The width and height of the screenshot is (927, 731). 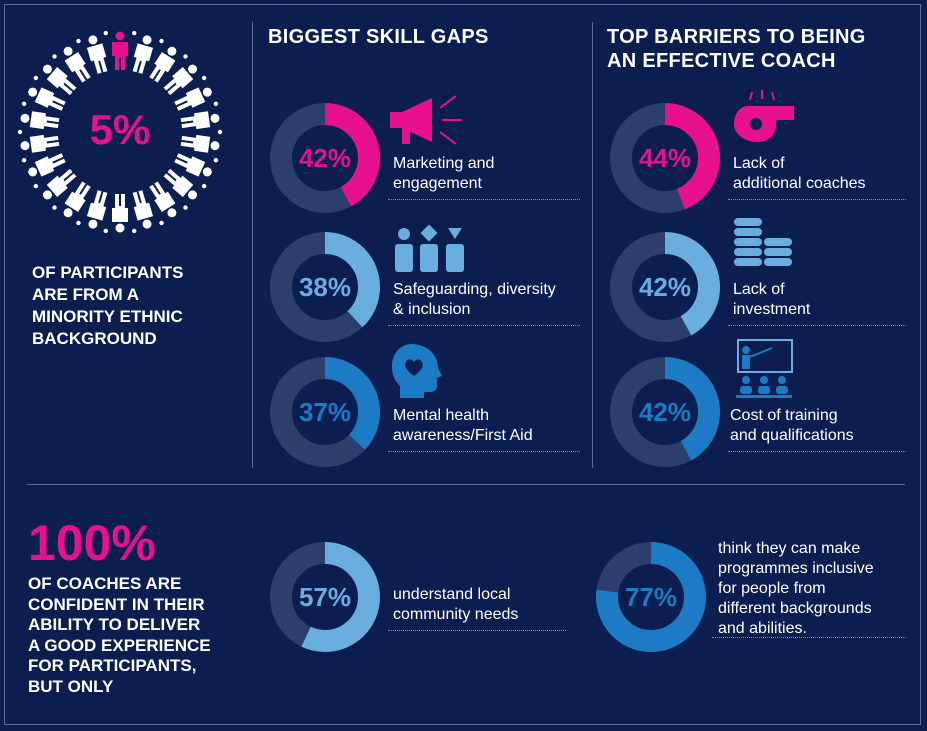 I want to click on barriers-heading-line: TOP BARRIERS TO BEING, so click(x=736, y=37).